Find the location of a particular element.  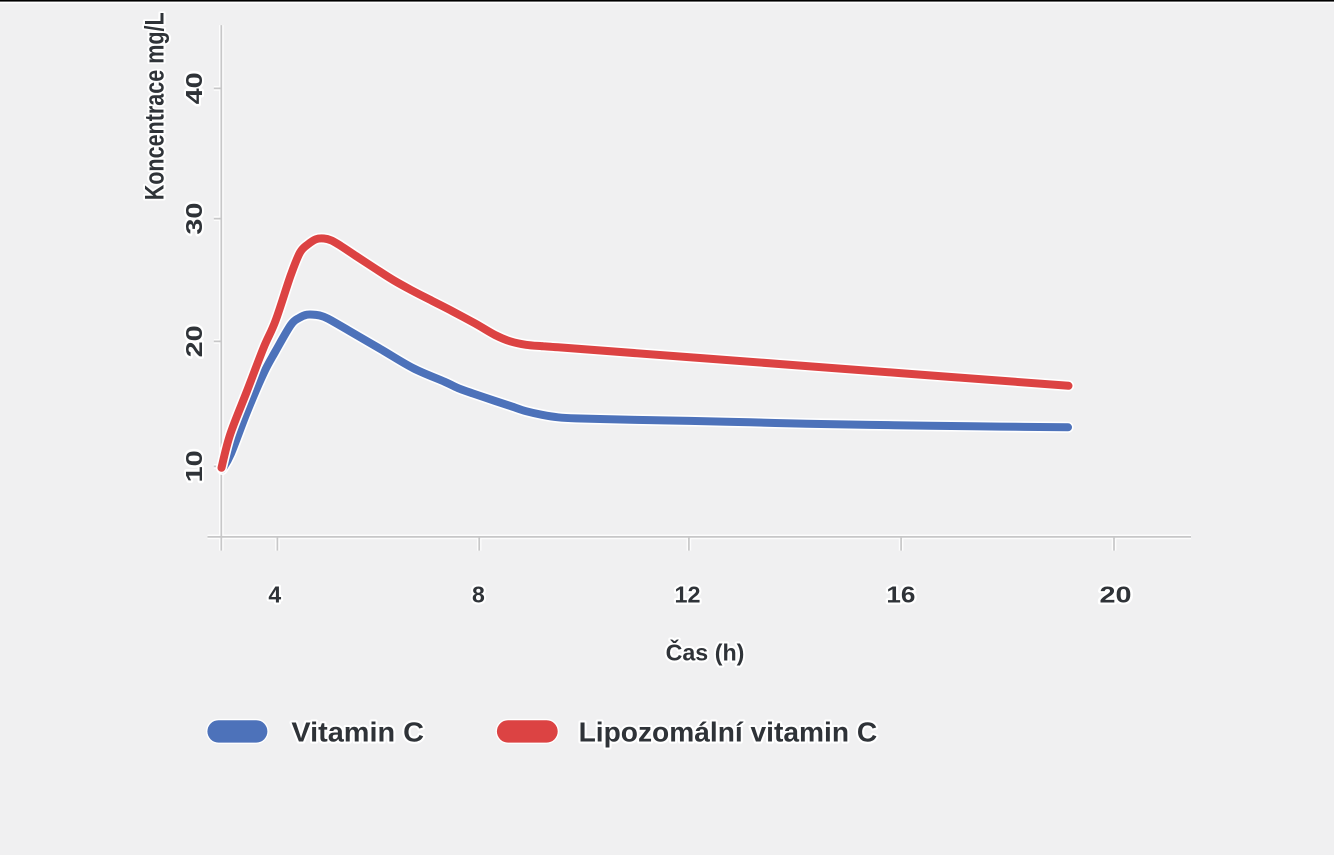

svg-text: 16 is located at coordinates (900, 595).